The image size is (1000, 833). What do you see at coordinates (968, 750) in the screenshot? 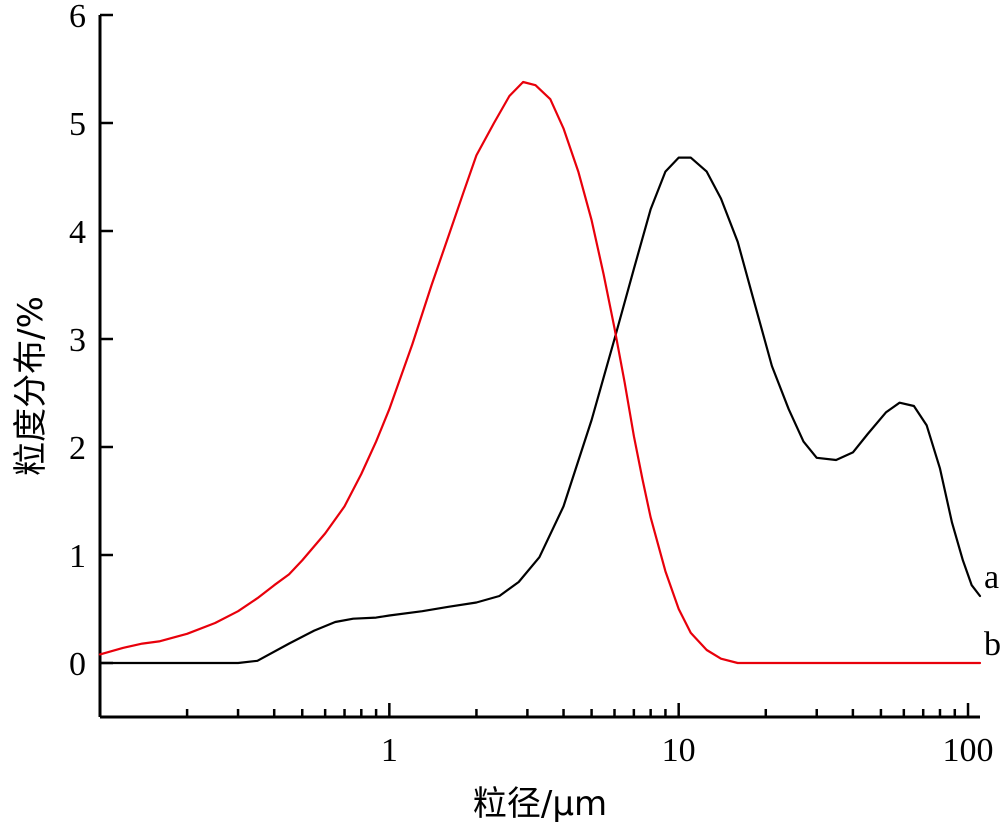
I see `x-tick-label: 100` at bounding box center [968, 750].